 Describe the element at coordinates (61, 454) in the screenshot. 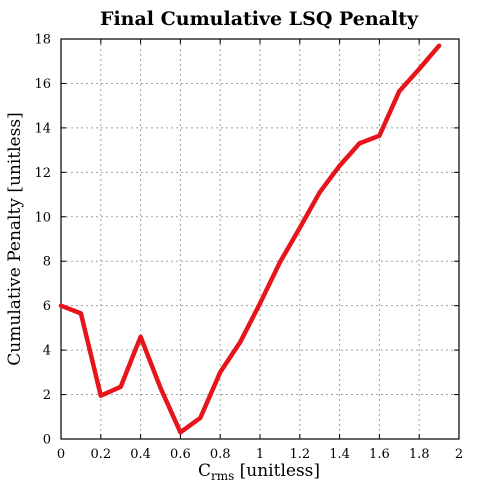

I see `x-tick-label: 0` at that location.